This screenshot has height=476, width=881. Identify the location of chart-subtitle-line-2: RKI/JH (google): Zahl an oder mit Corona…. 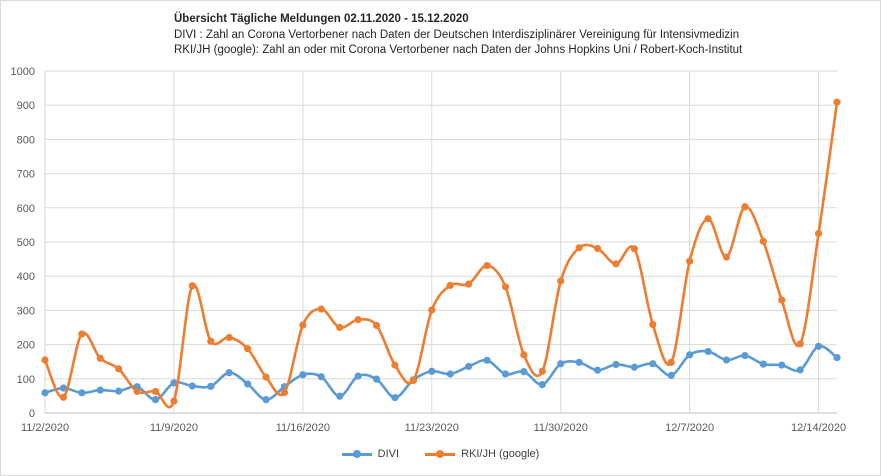
(458, 50).